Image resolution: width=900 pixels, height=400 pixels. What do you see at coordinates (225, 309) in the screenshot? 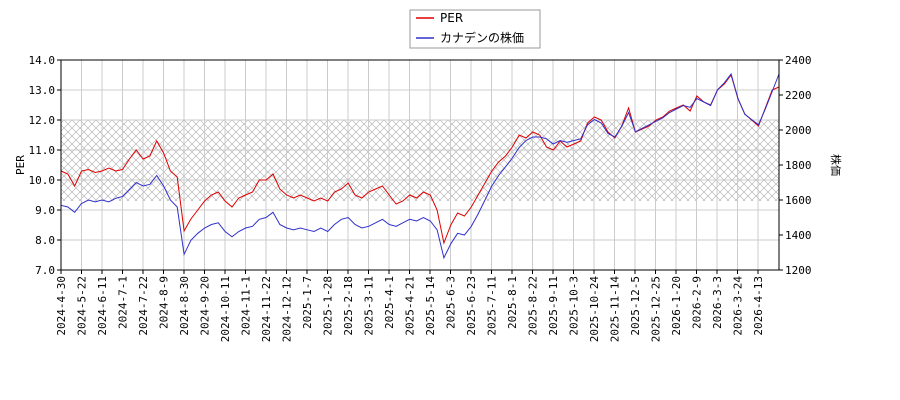
I see `x-tick-label: 2024-10-11` at bounding box center [225, 309].